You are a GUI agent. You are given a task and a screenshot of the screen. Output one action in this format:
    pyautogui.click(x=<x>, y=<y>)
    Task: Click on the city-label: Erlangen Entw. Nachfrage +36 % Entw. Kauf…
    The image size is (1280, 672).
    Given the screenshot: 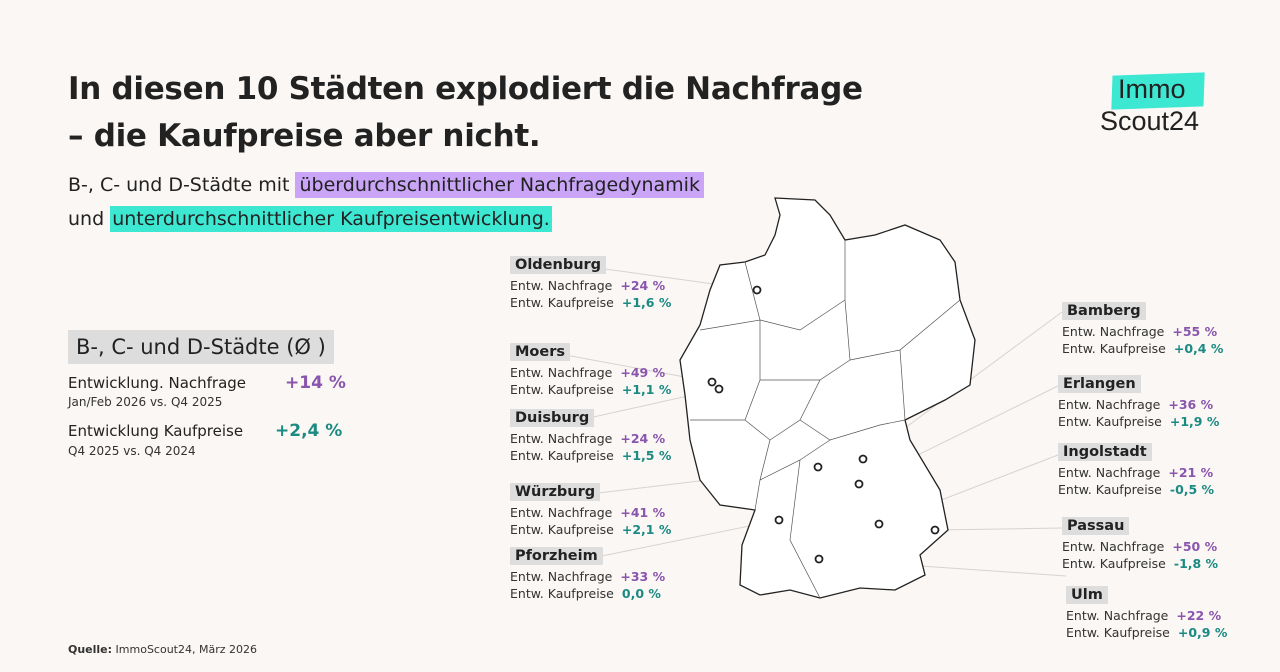 What is the action you would take?
    pyautogui.click(x=1139, y=402)
    